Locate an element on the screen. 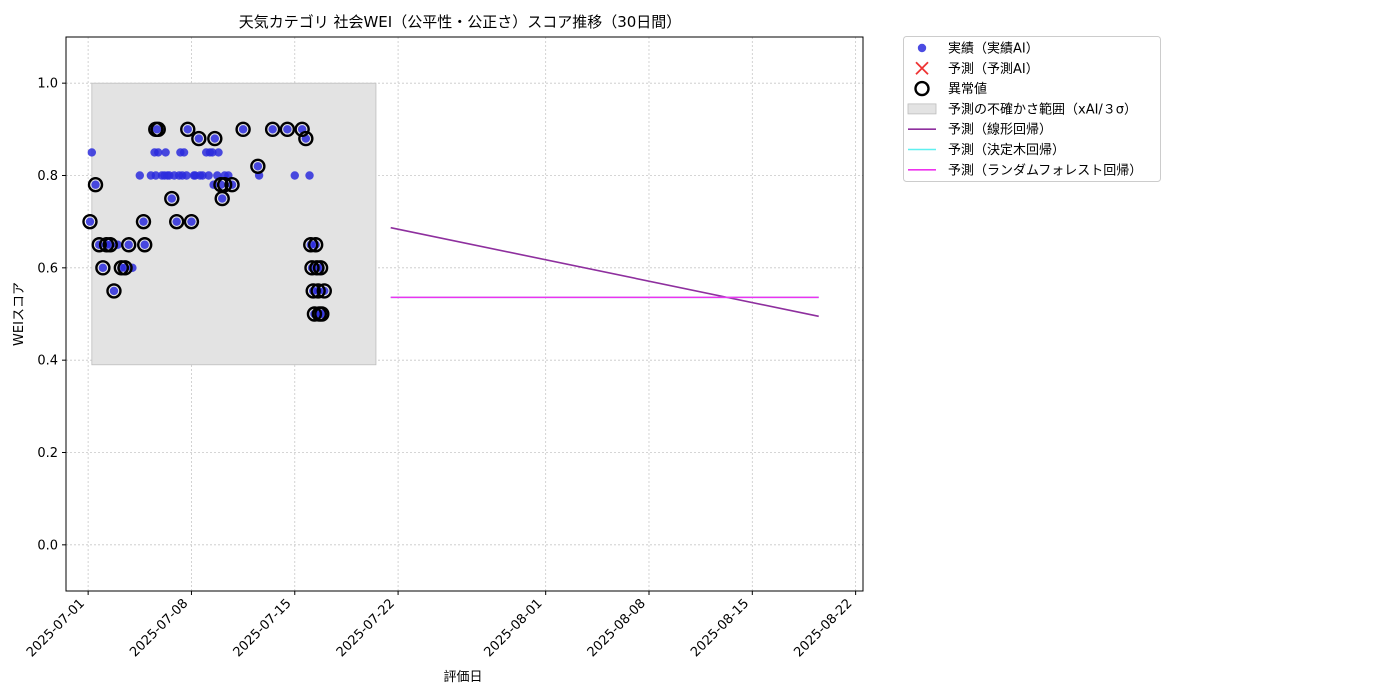 This screenshot has width=1400, height=700. y-tick-label: 0.6 is located at coordinates (47, 268).